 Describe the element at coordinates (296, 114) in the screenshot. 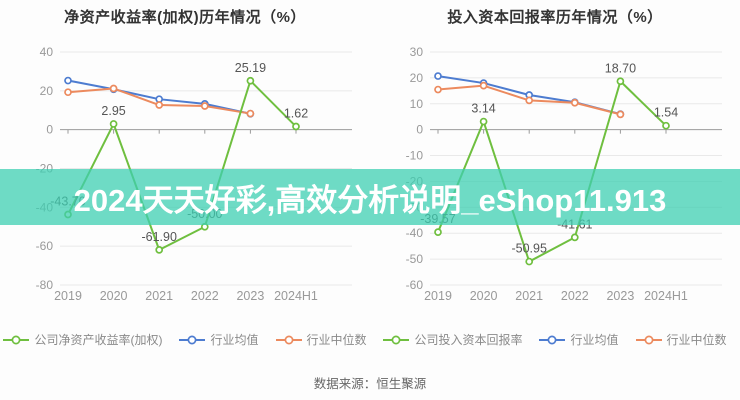

I see `data-point-value-label: 1.62` at that location.